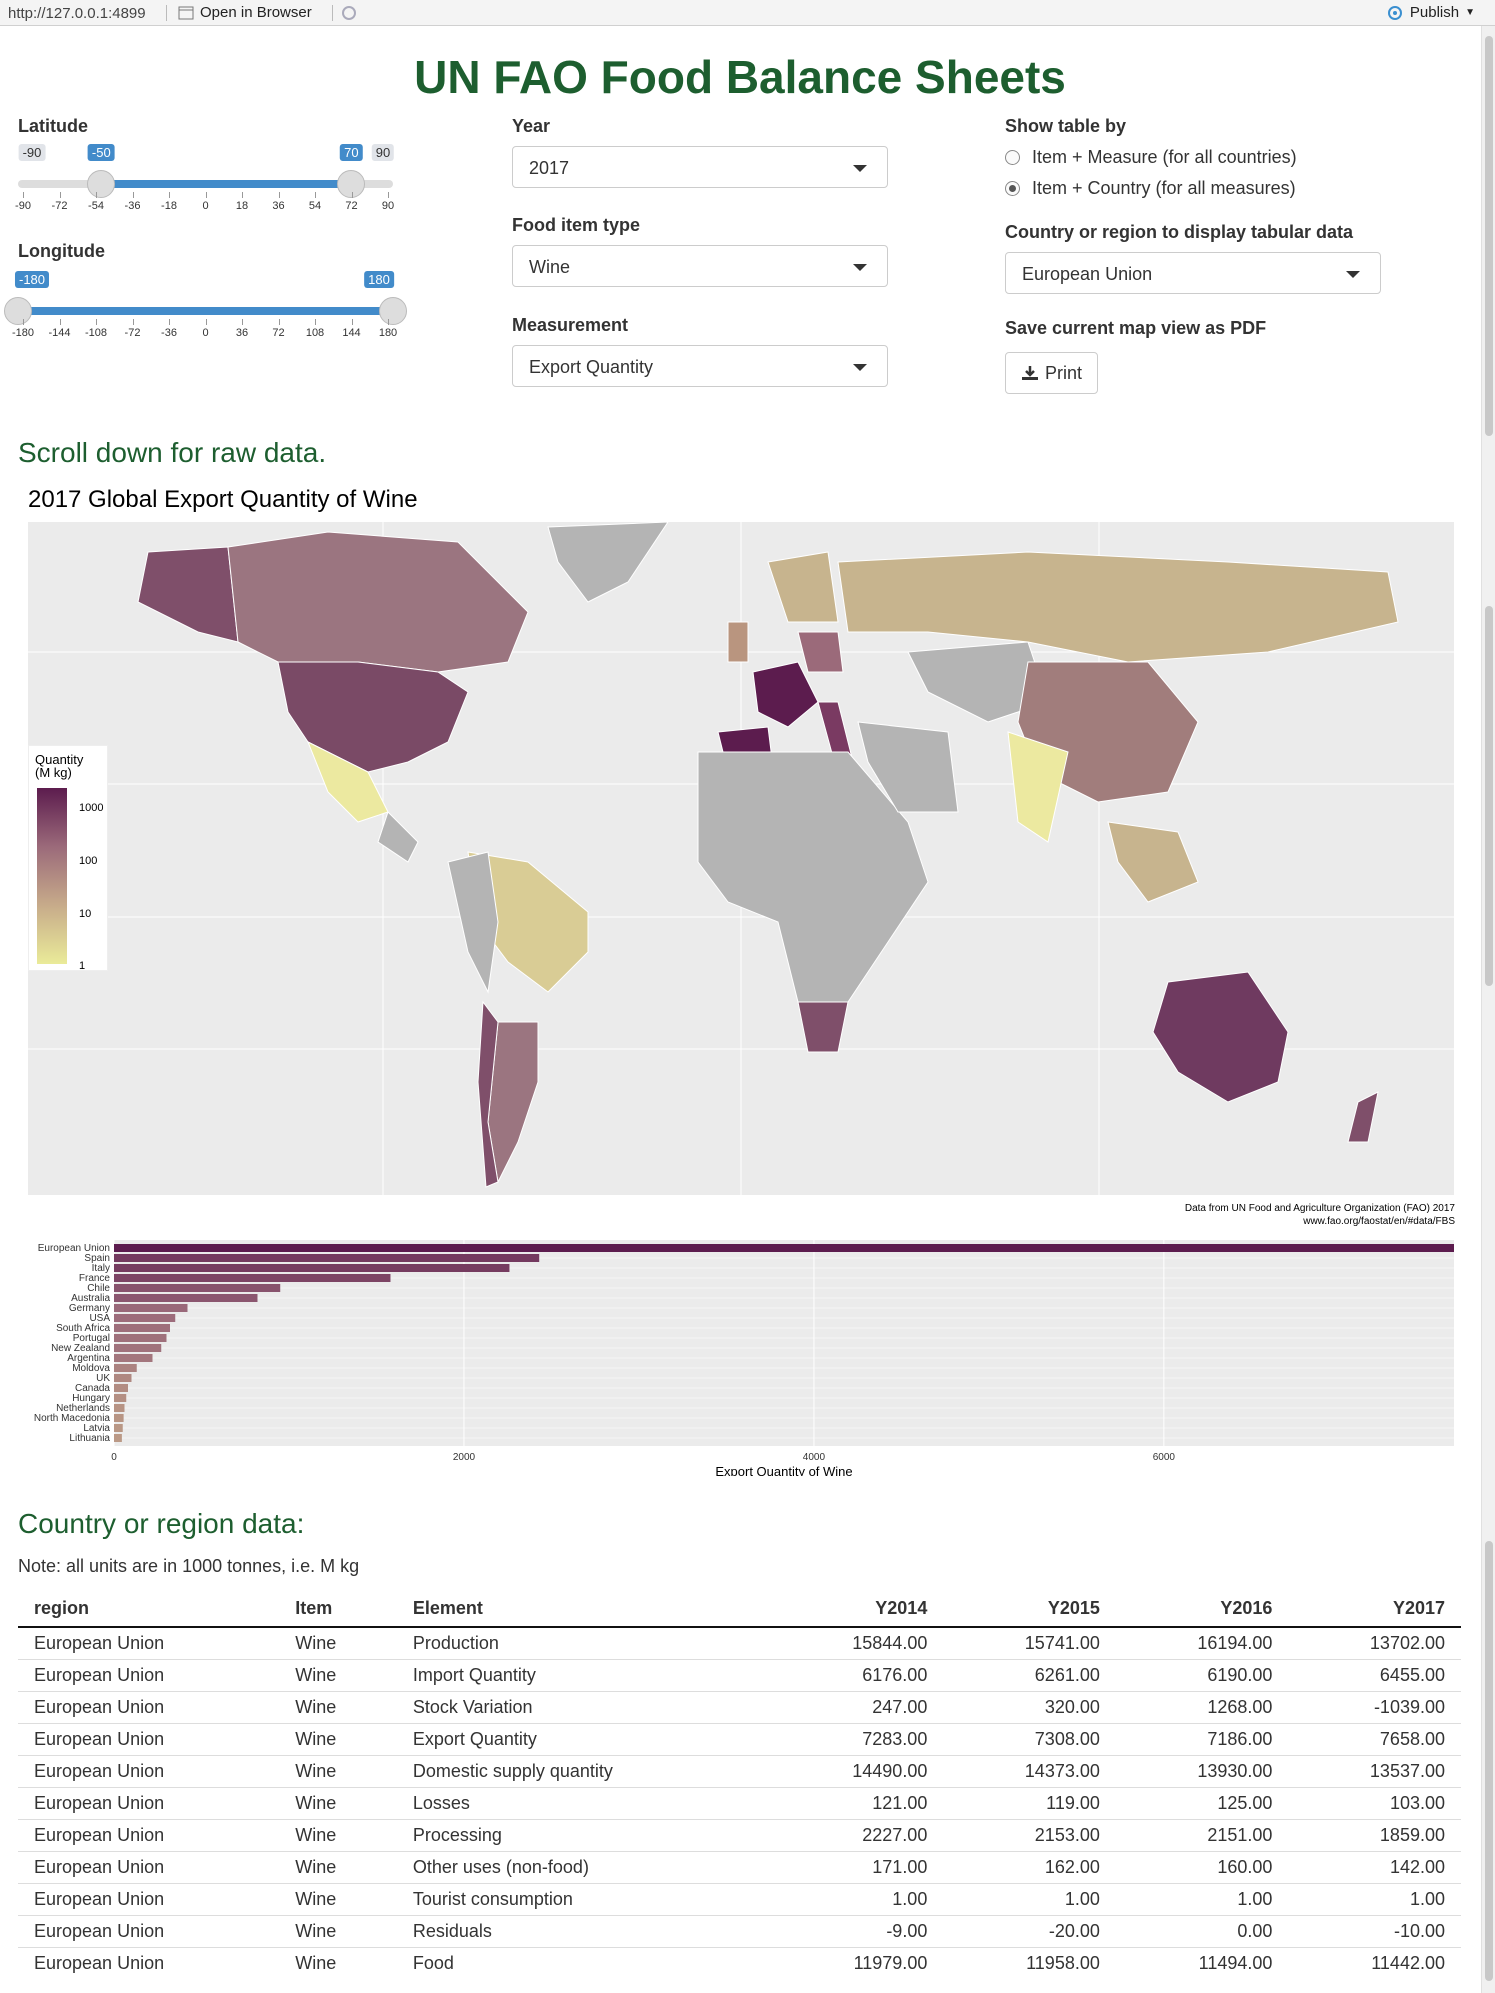  I want to click on open-in-browser-button: Open in Browser, so click(245, 12).